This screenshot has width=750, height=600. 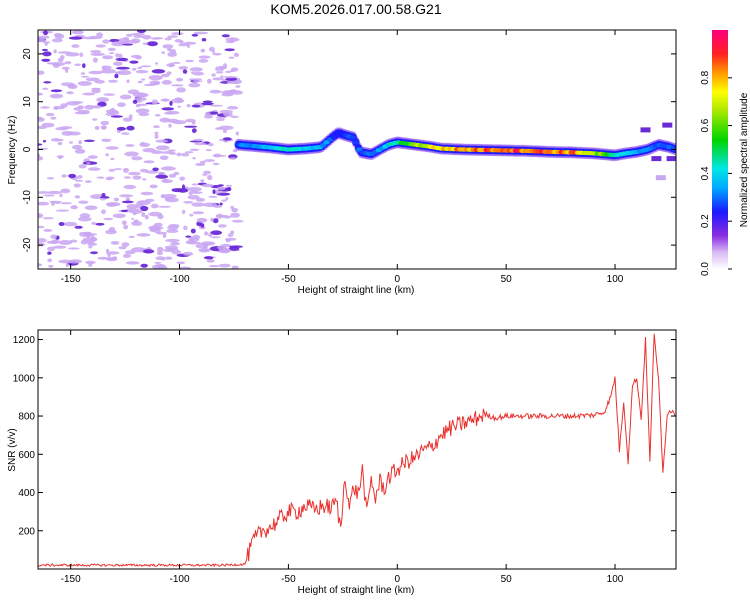 I want to click on heatmap-noise-speckles, so click(x=141, y=149).